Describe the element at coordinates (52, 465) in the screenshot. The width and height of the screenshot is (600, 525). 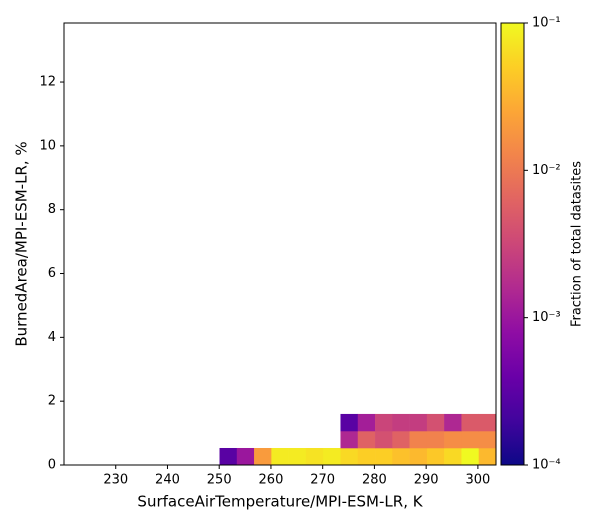
I see `y-tick-label: 0` at that location.